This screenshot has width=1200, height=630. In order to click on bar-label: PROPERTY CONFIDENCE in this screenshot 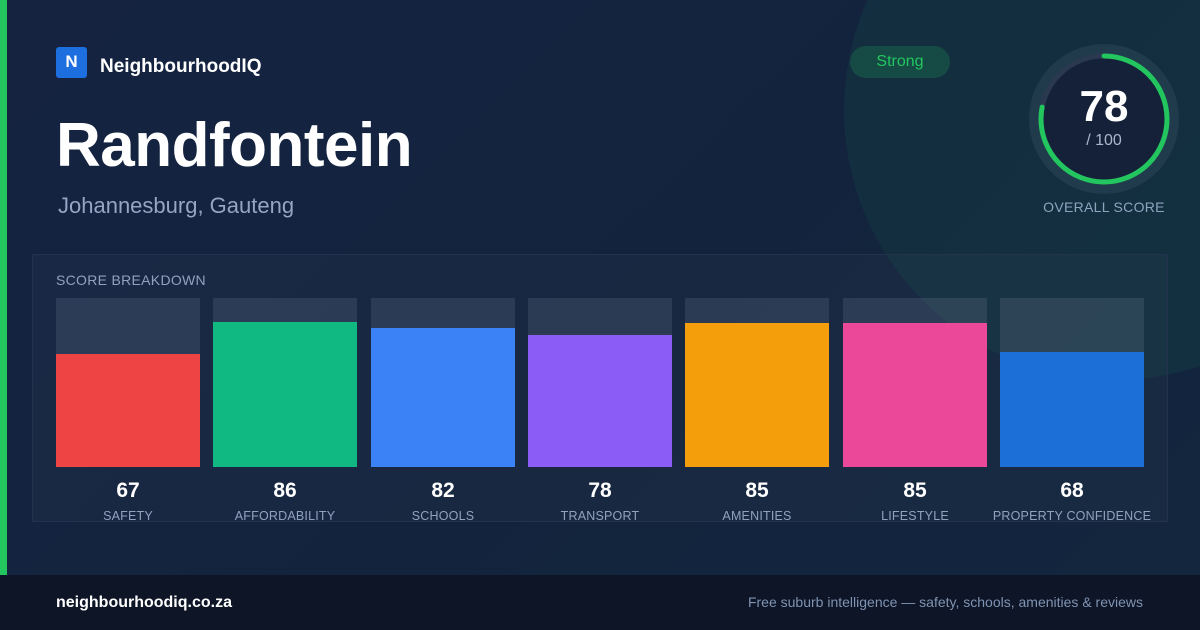, I will do `click(1072, 516)`.